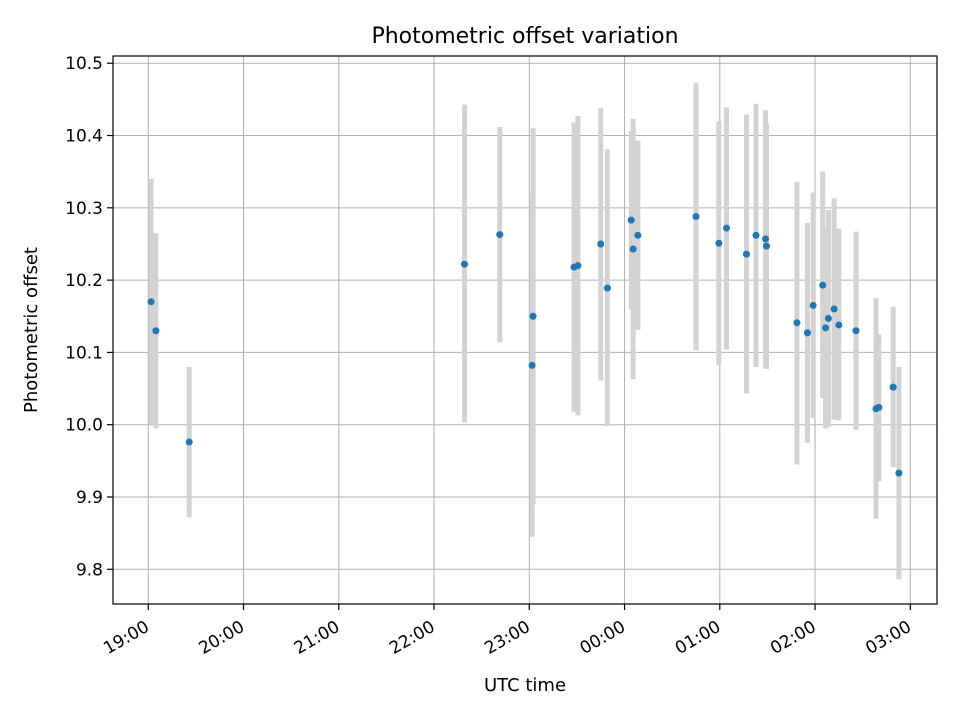 Image resolution: width=960 pixels, height=720 pixels. Describe the element at coordinates (524, 36) in the screenshot. I see `chart-title: Photometric offset variation` at that location.